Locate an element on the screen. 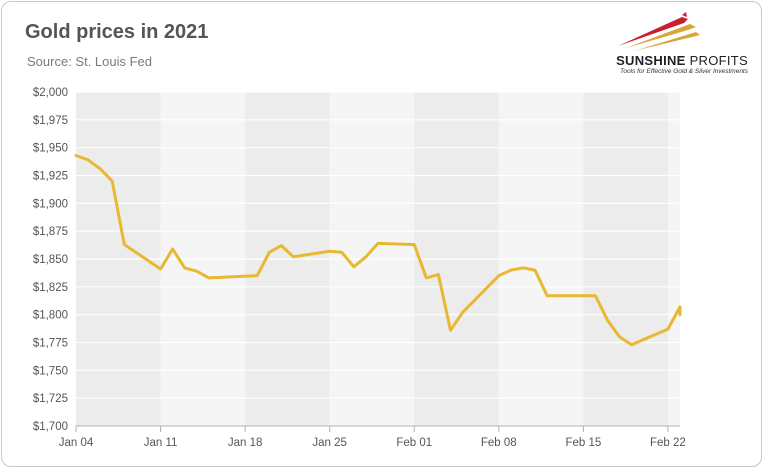 The width and height of the screenshot is (765, 470). y-tick-label: $1,725 is located at coordinates (50, 399).